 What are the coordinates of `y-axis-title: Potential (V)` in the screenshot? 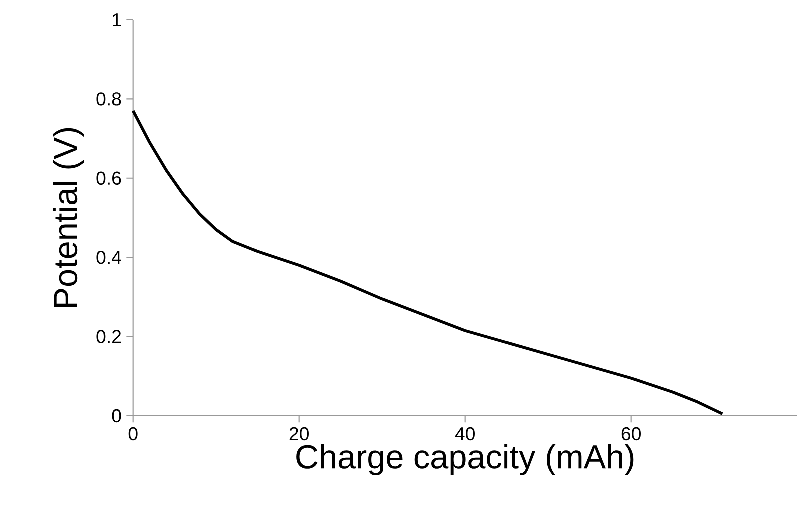 It's located at (68, 217).